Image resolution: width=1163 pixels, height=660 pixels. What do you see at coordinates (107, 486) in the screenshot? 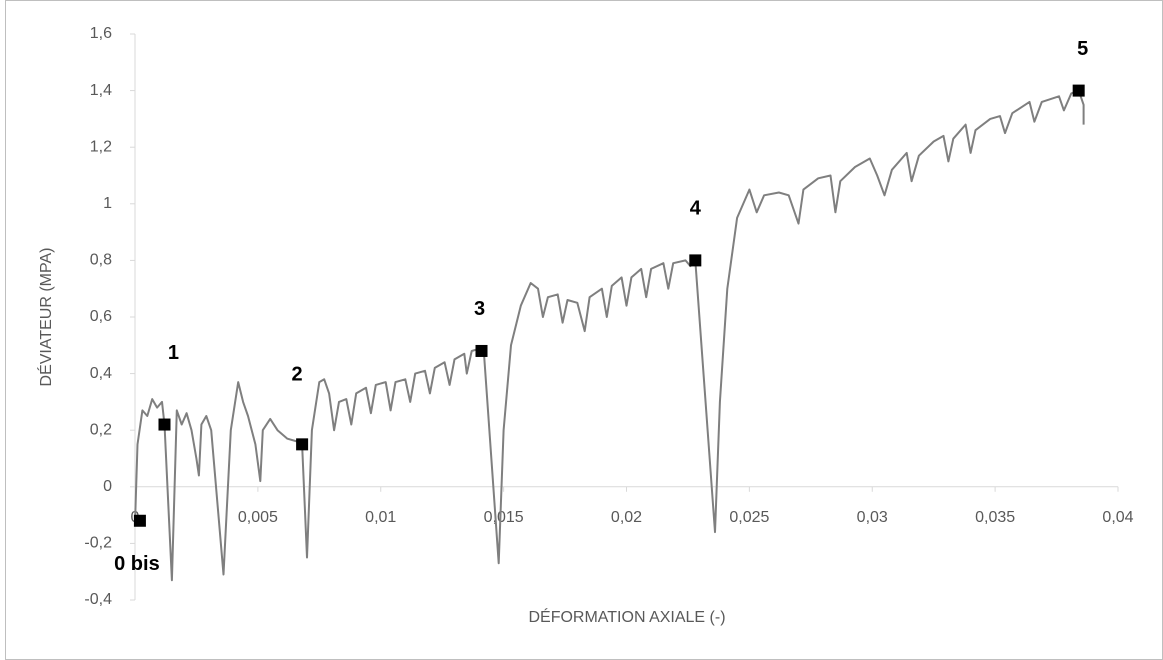
I see `y-tick-label: 0` at bounding box center [107, 486].